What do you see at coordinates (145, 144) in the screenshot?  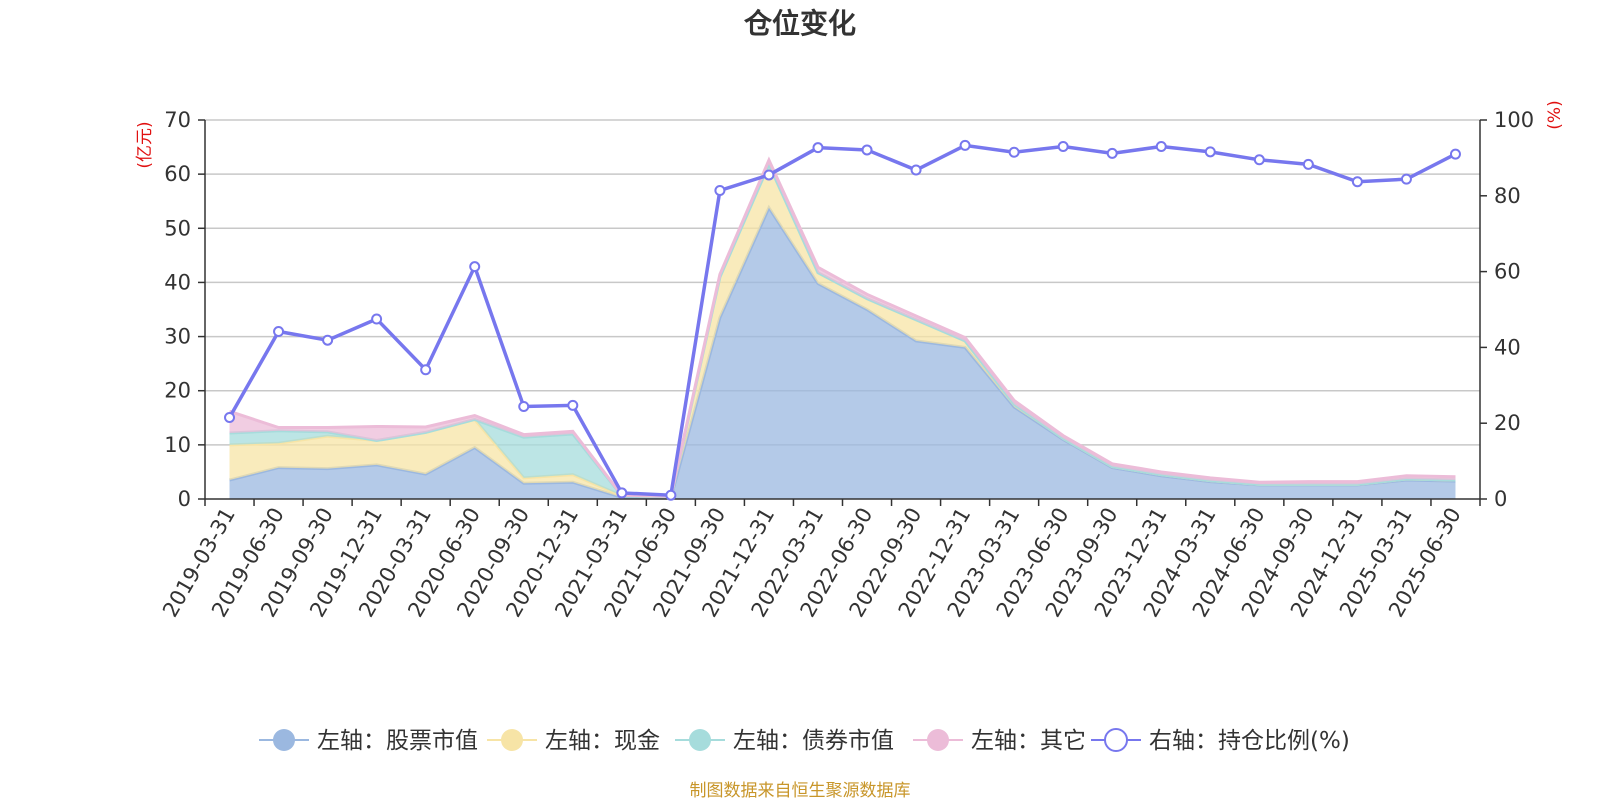 I see `left-axis-unit: (亿元)` at bounding box center [145, 144].